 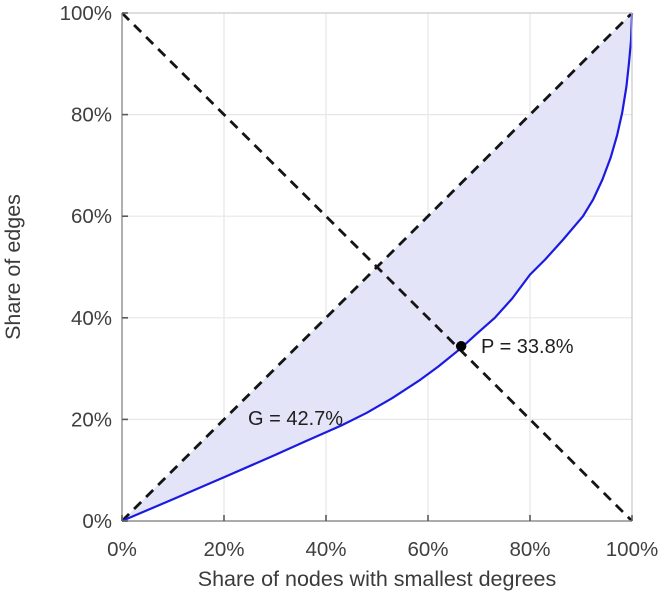 What do you see at coordinates (529, 549) in the screenshot?
I see `x-tick-label-80: 80%` at bounding box center [529, 549].